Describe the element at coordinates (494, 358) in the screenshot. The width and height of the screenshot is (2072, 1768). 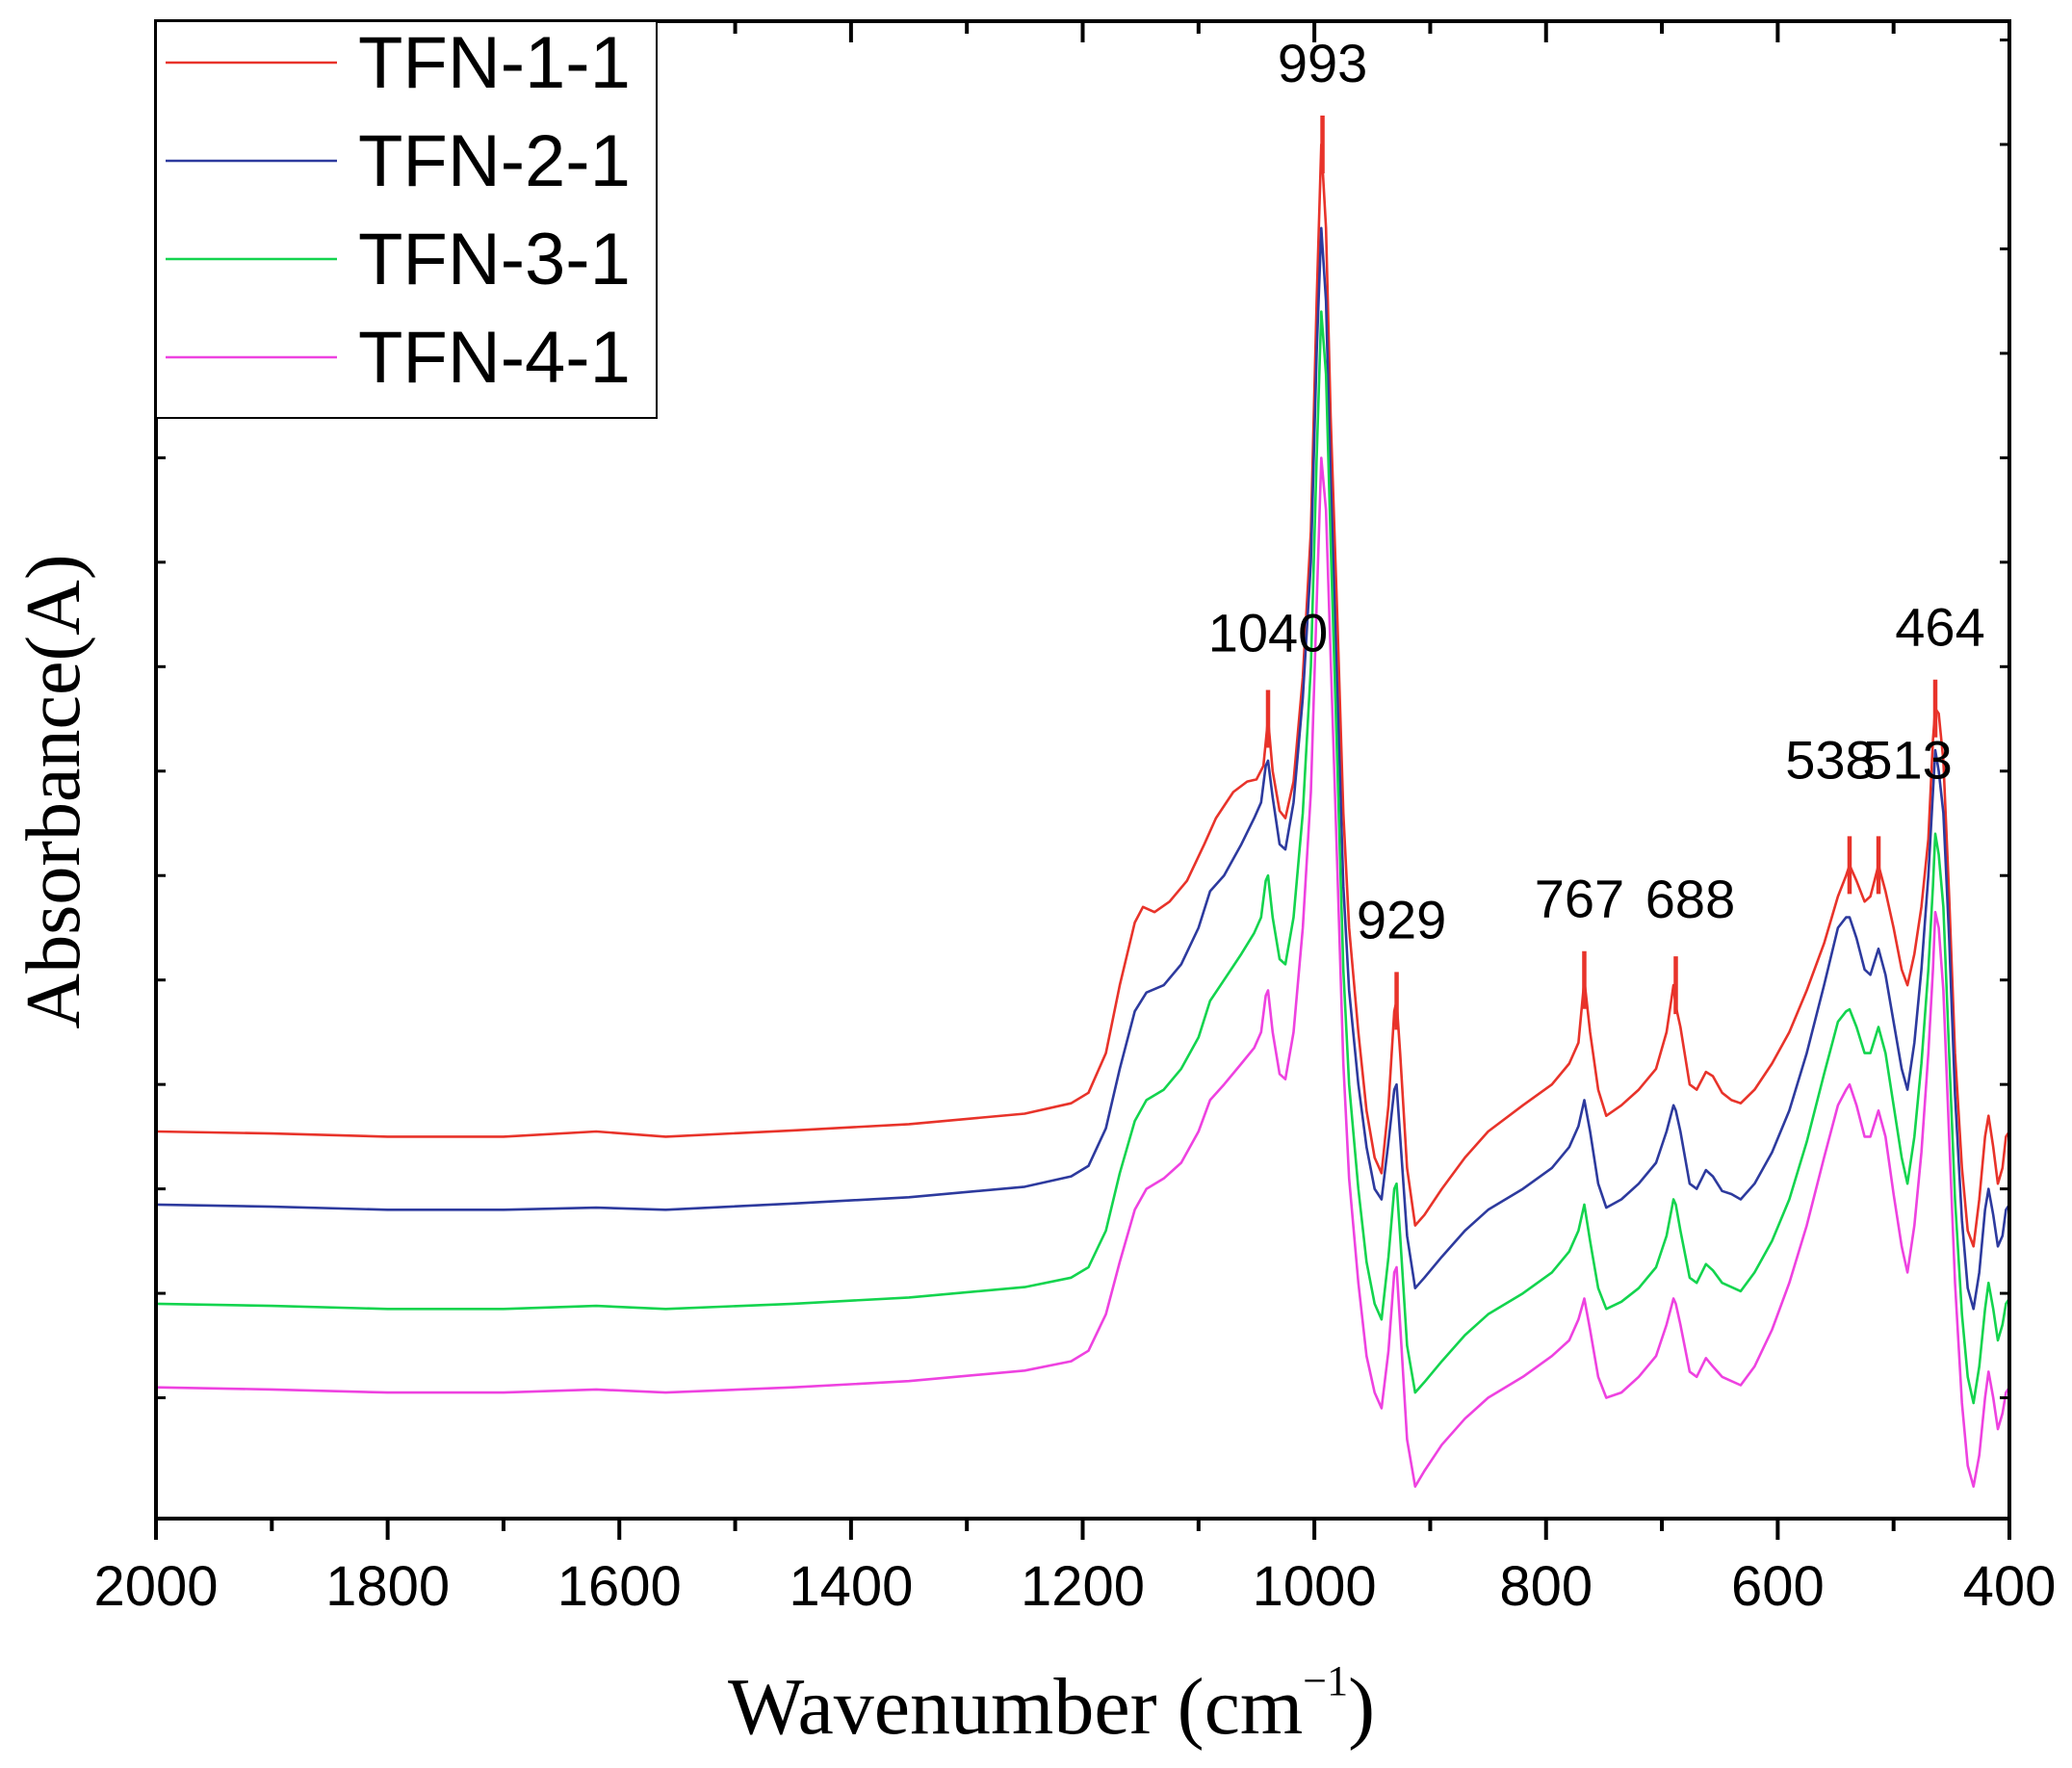
I see `legend-label-tfn-4-1: TFN-4-1` at that location.